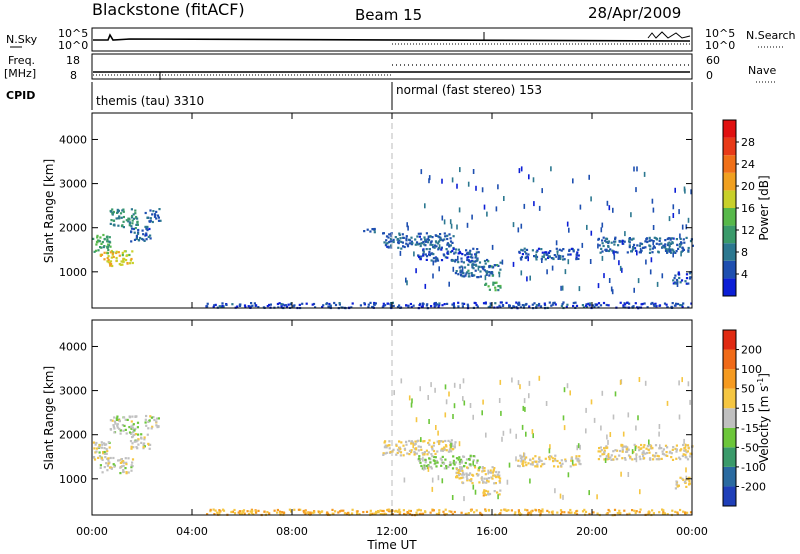  Describe the element at coordinates (73, 228) in the screenshot. I see `y-tick-label: 2000` at that location.